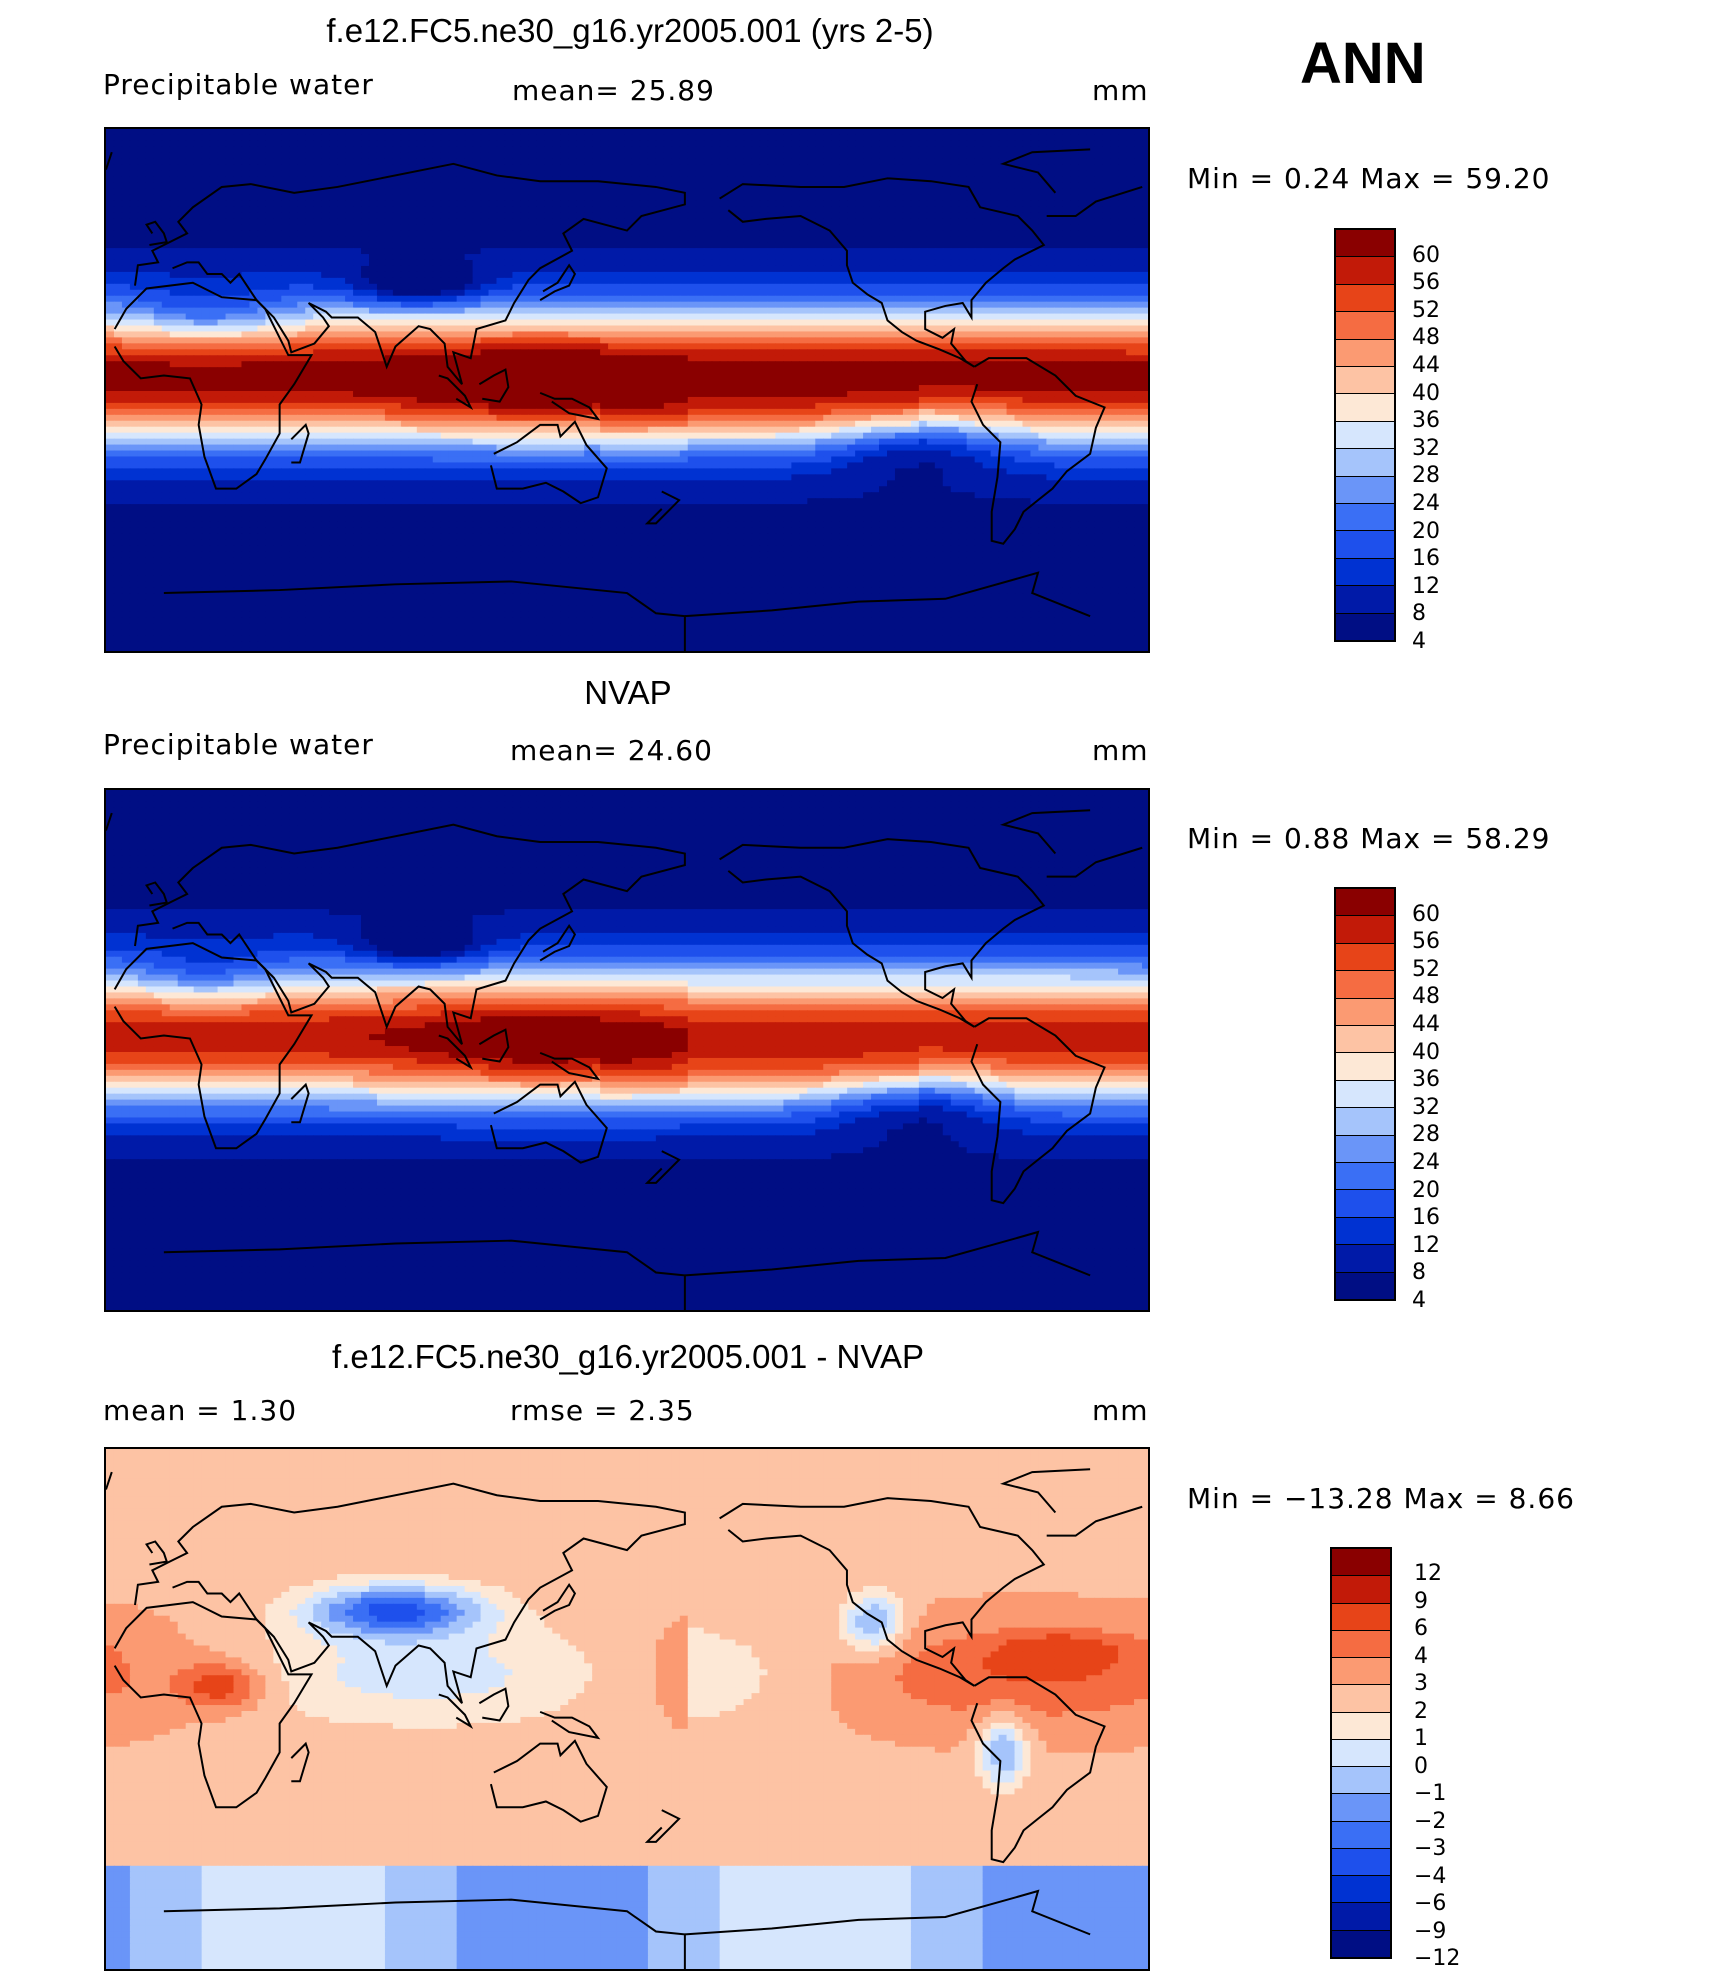  What do you see at coordinates (1426, 1024) in the screenshot?
I see `colorbar-tick-label: 44` at bounding box center [1426, 1024].